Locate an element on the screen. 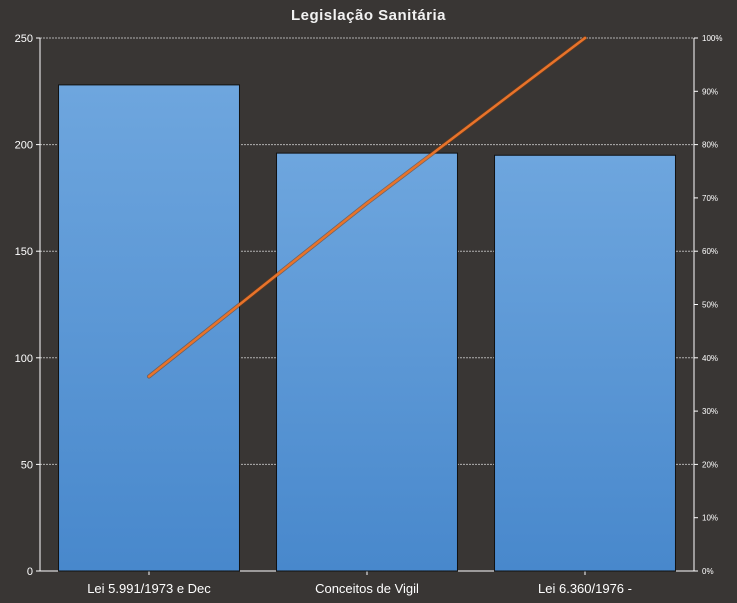 The width and height of the screenshot is (737, 603). y2-tick-label: 70% is located at coordinates (710, 198).